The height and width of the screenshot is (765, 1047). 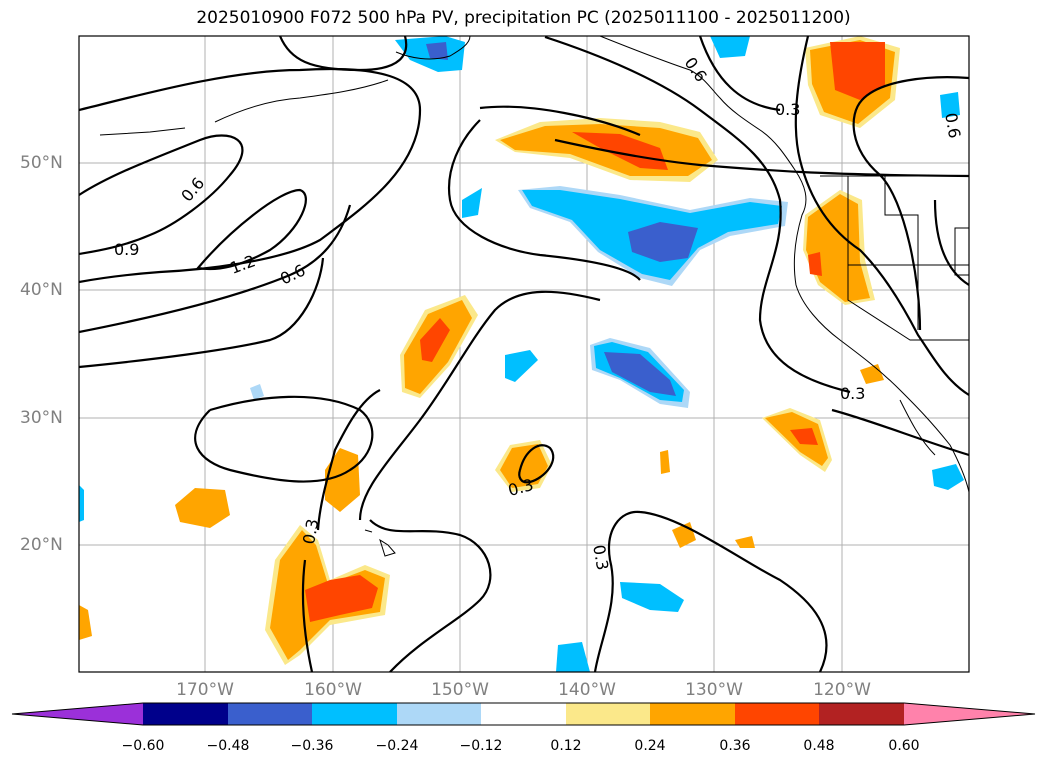 I want to click on colorbar, so click(x=523, y=714).